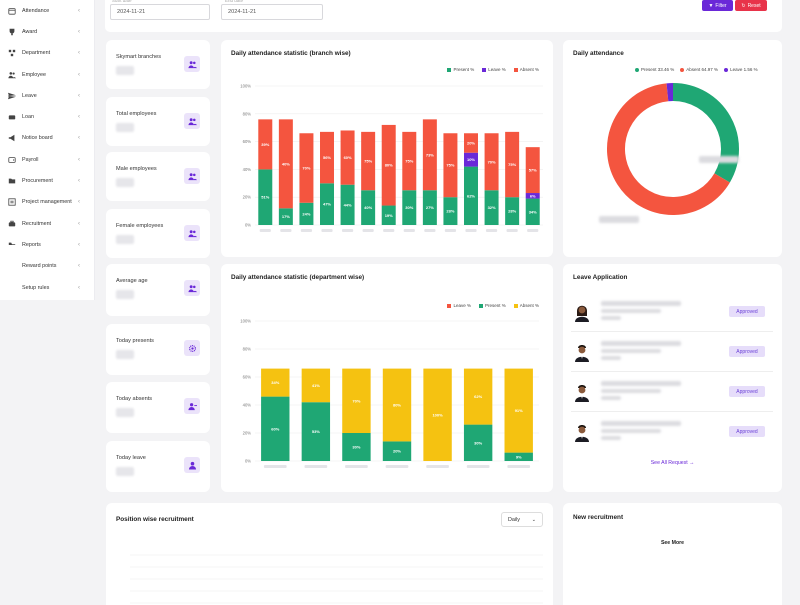  I want to click on period-select: Daily ⌄, so click(522, 519).